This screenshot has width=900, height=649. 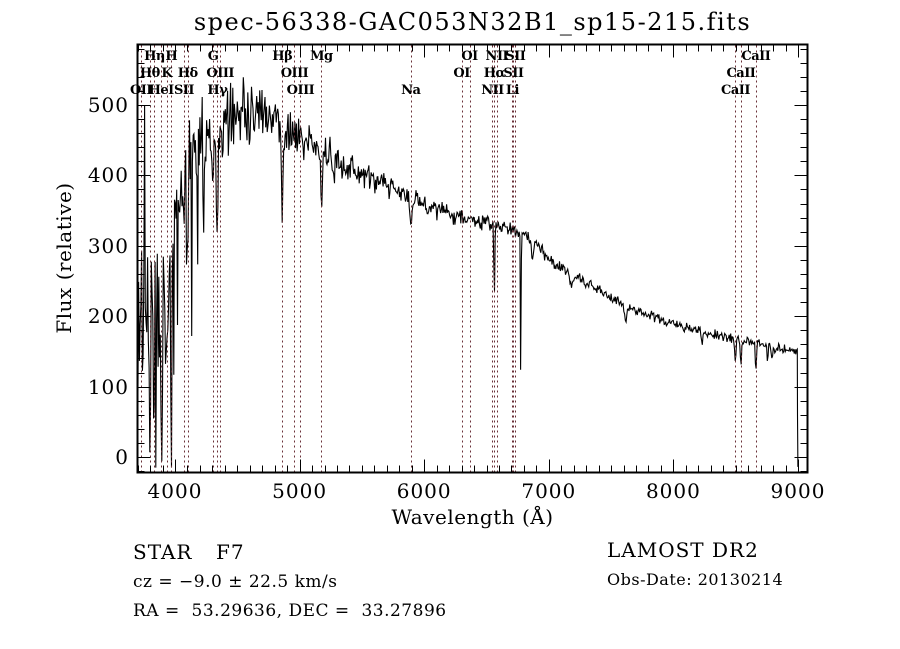 What do you see at coordinates (300, 491) in the screenshot?
I see `x-tick-label: 5000` at bounding box center [300, 491].